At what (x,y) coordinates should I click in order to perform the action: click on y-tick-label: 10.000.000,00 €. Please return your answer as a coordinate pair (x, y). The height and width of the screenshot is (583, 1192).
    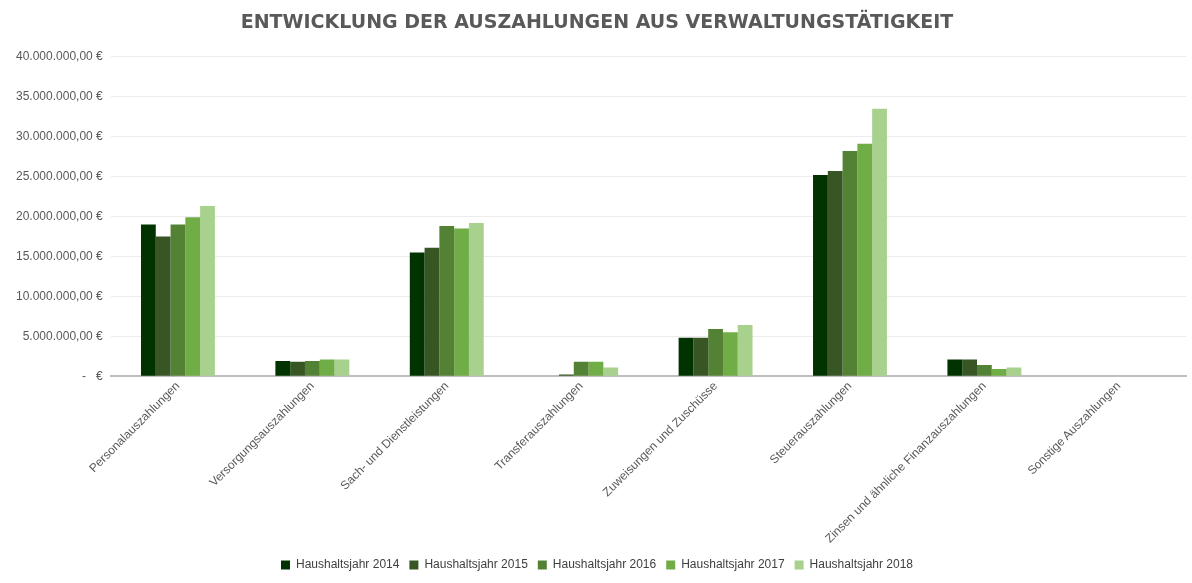
    Looking at the image, I should click on (60, 295).